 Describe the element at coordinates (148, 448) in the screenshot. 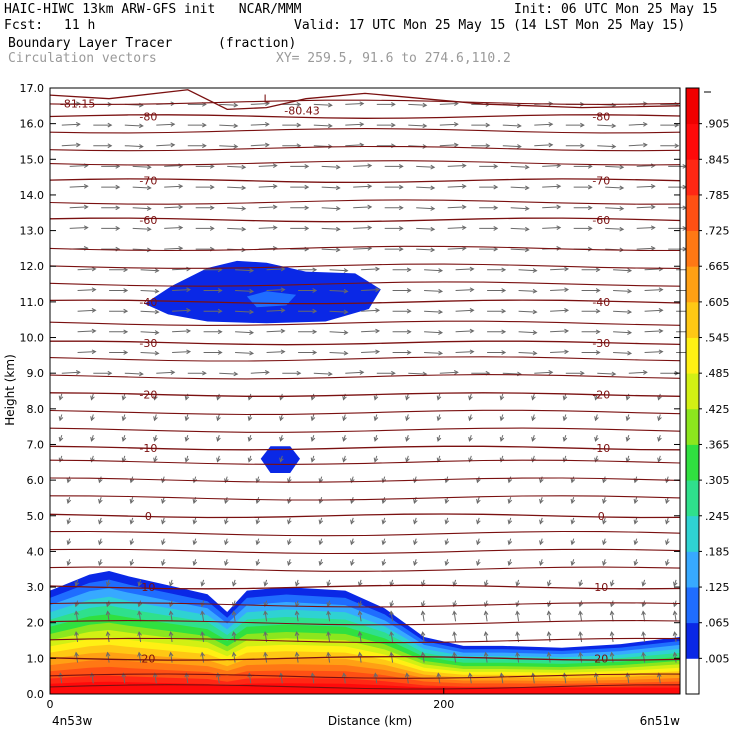

I see `contour-label: -10` at that location.